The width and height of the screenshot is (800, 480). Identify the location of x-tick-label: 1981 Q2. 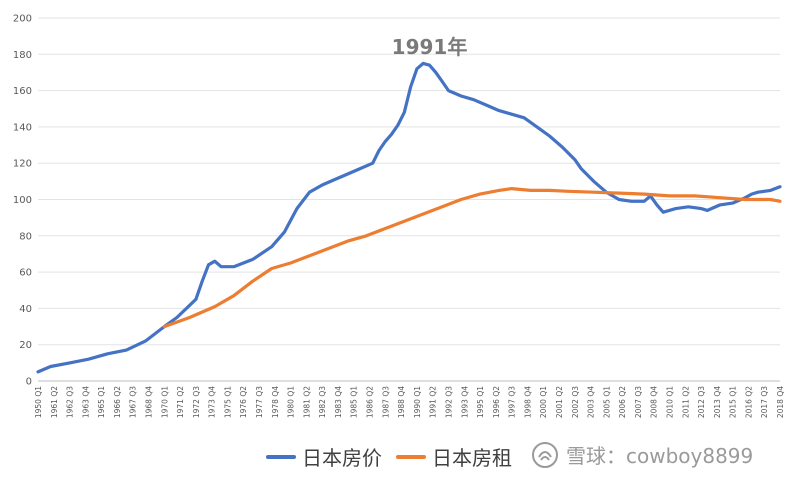
(306, 402).